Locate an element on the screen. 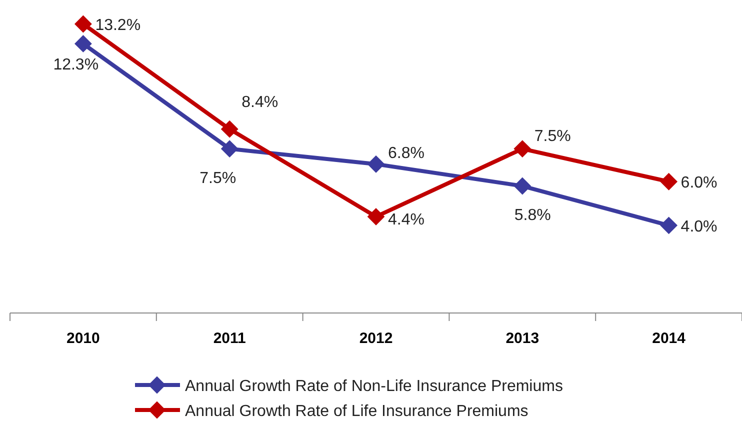 Image resolution: width=742 pixels, height=421 pixels. legend-label: Annual Growth Rate of Life Insurance Premiums is located at coordinates (356, 411).